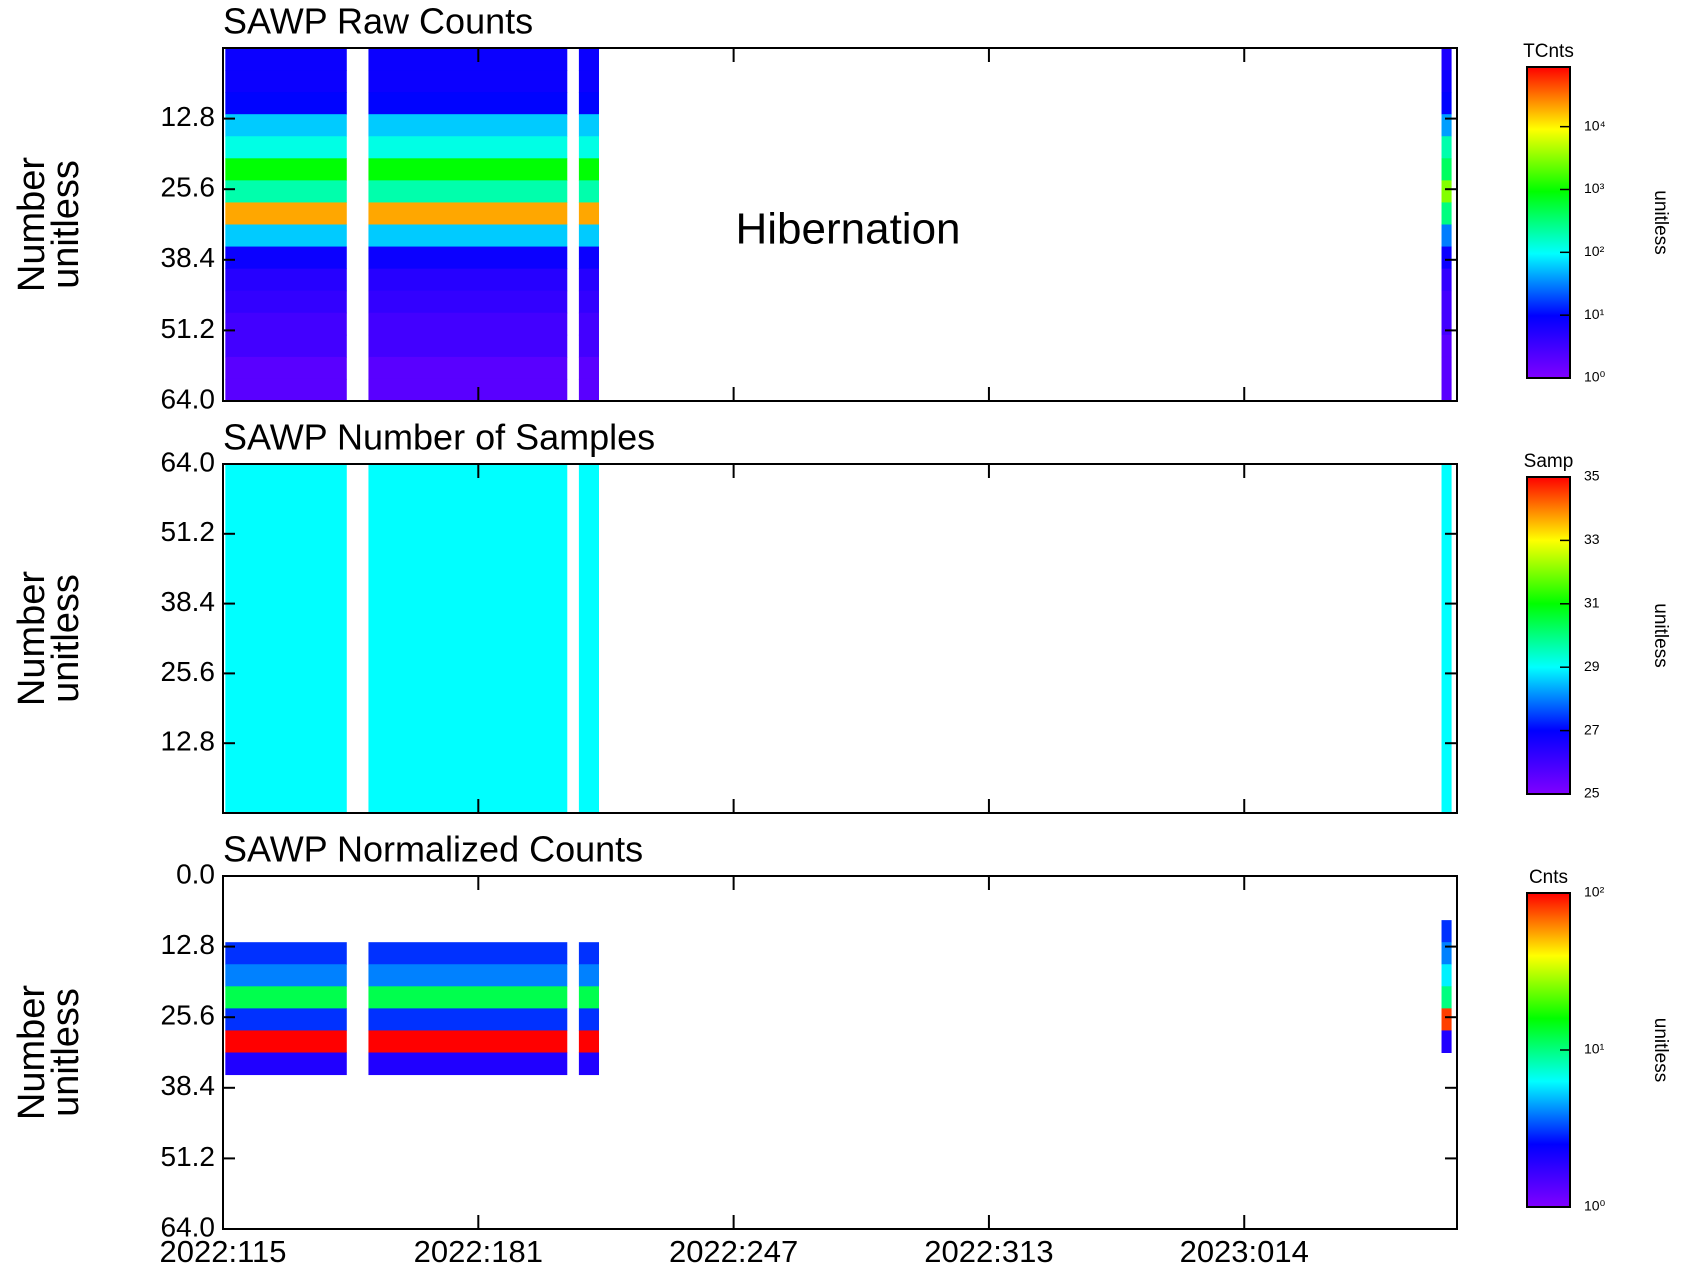 This screenshot has height=1273, width=1682. Describe the element at coordinates (1592, 729) in the screenshot. I see `colorbar-tick-label: 27` at that location.